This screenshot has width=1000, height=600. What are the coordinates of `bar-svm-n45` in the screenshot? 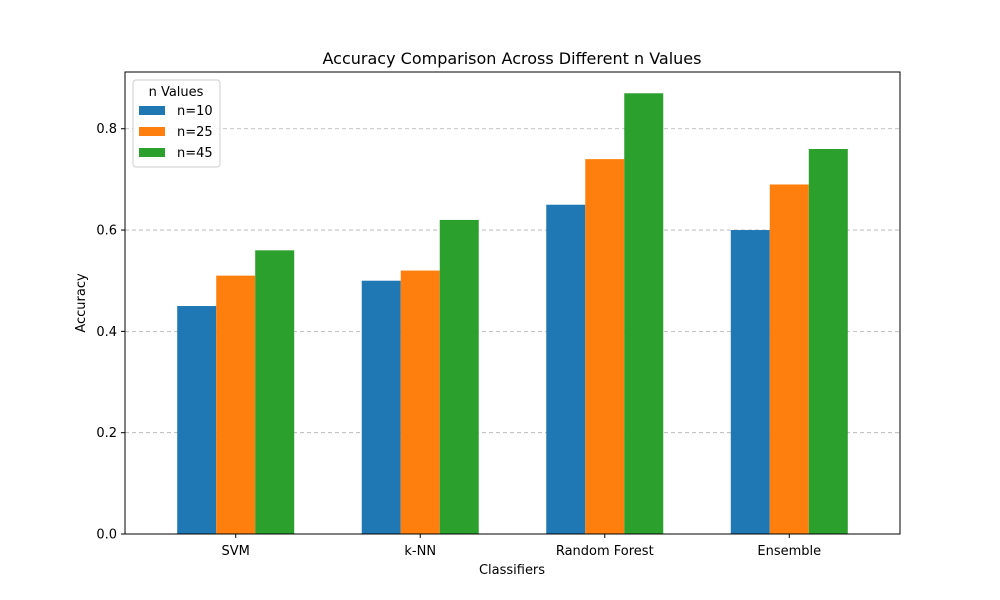 It's located at (275, 392).